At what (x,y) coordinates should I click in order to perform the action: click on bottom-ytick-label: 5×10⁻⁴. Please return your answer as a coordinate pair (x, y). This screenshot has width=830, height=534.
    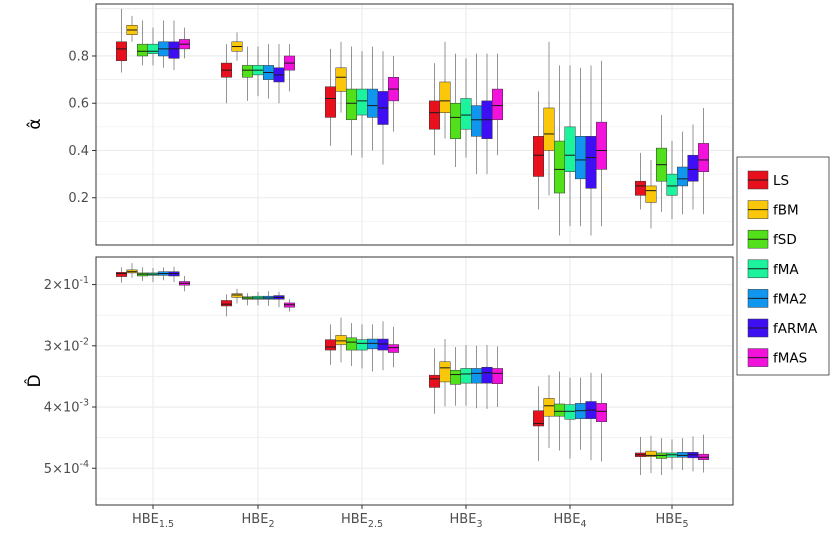
    Looking at the image, I should click on (66, 468).